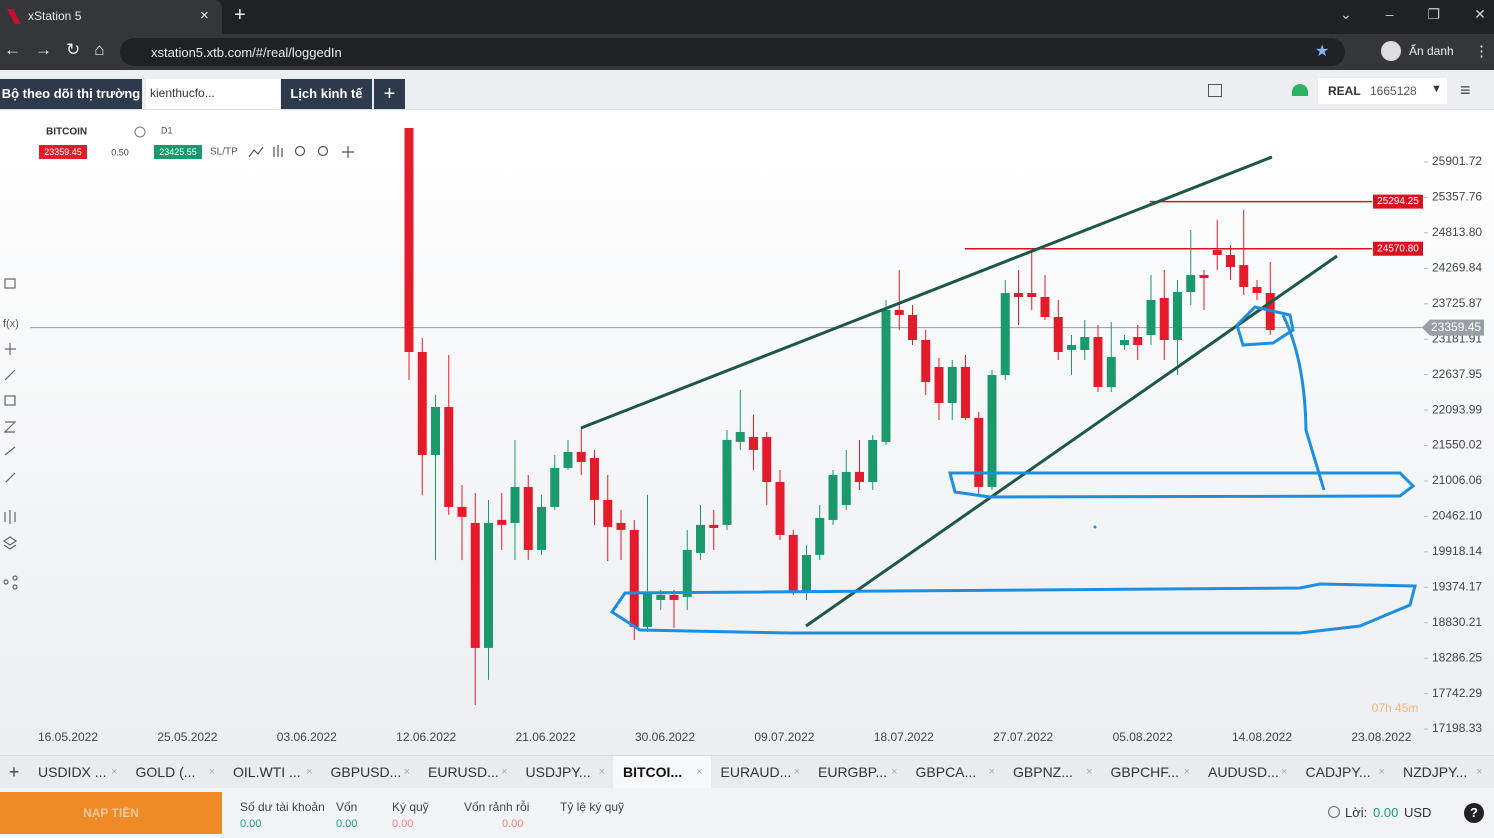  What do you see at coordinates (307, 737) in the screenshot?
I see `x-tick-label: 03.06.2022` at bounding box center [307, 737].